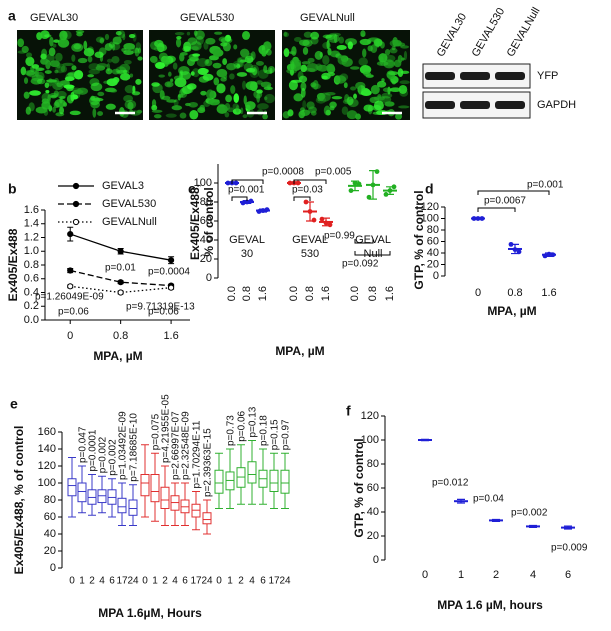 This screenshot has height=631, width=611. Describe the element at coordinates (450, 483) in the screenshot. I see `p-value: p=0.012` at that location.